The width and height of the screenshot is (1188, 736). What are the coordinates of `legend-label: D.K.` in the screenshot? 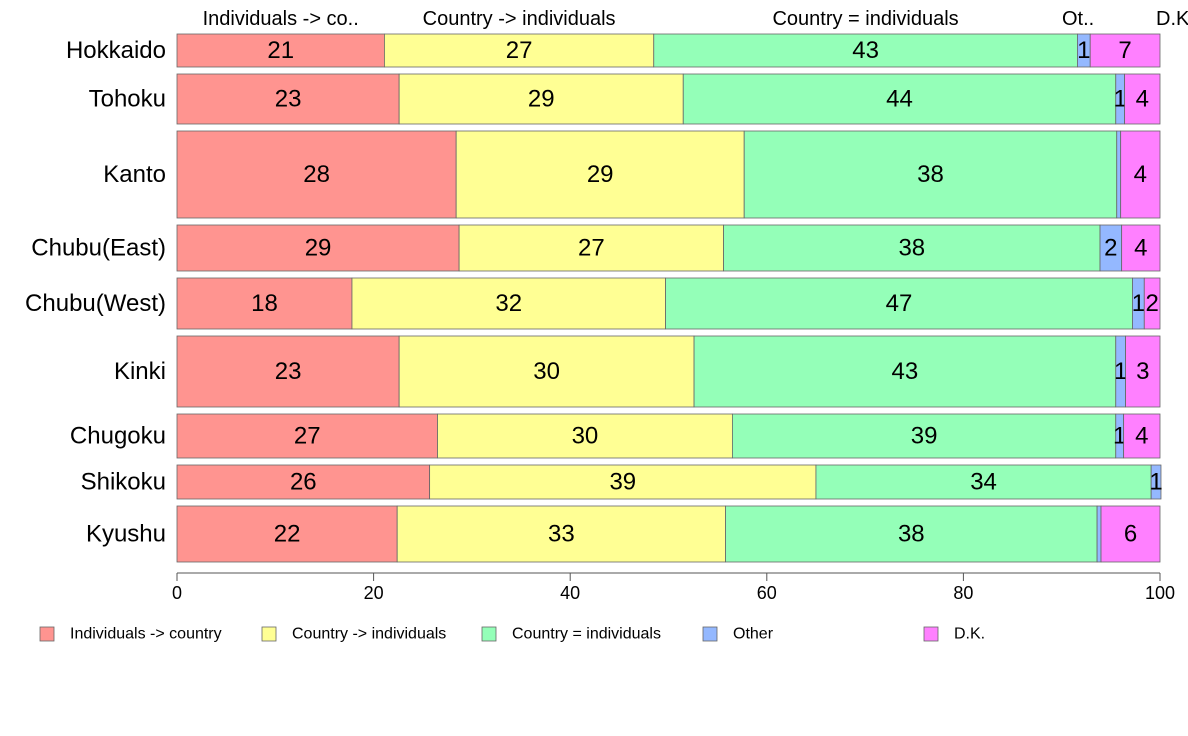 It's located at (969, 634).